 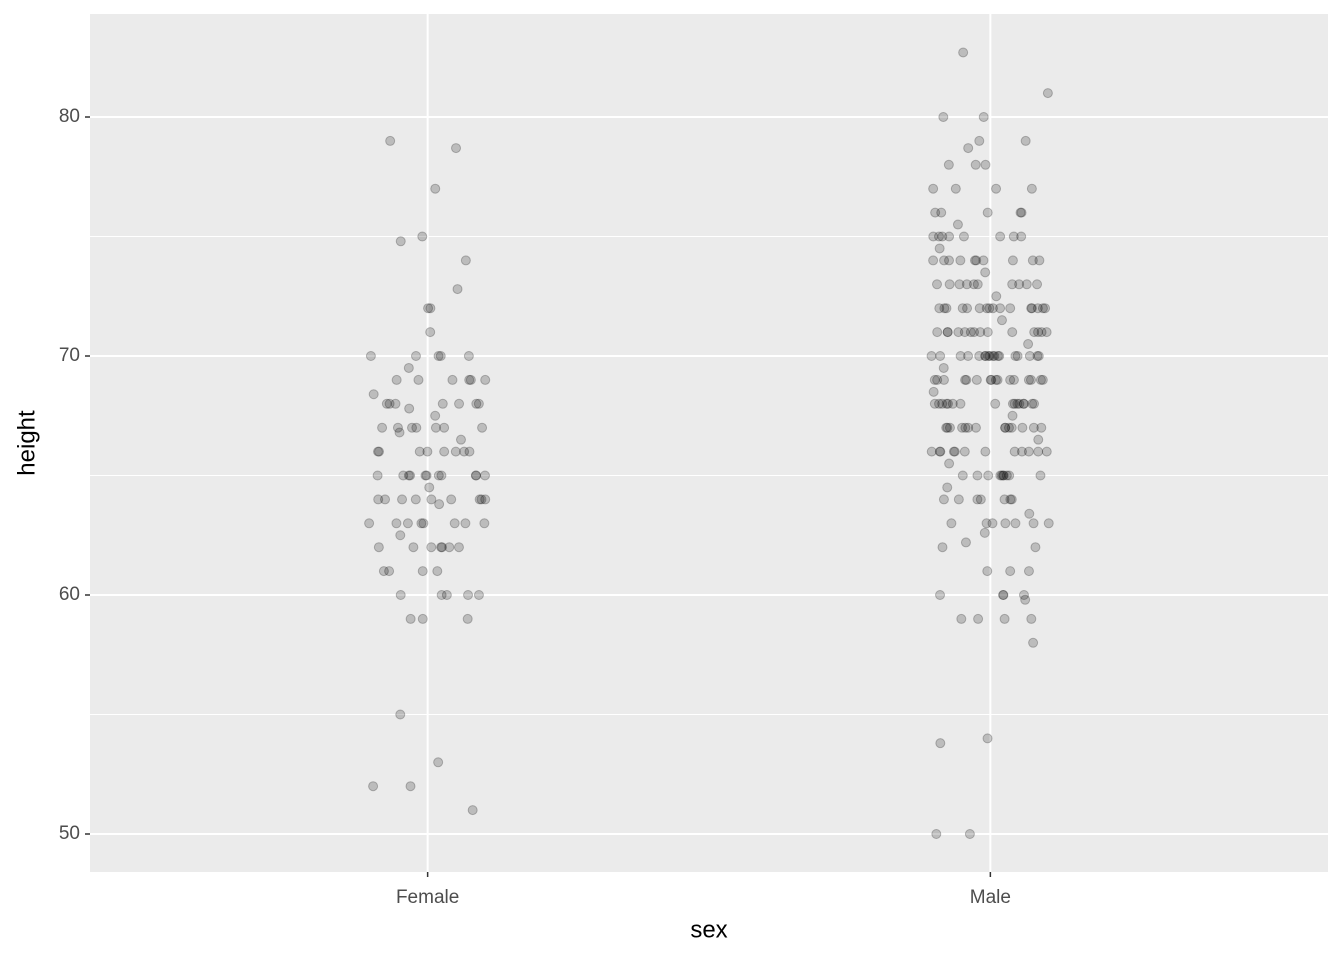 What do you see at coordinates (69, 833) in the screenshot?
I see `y-tick-label: 50` at bounding box center [69, 833].